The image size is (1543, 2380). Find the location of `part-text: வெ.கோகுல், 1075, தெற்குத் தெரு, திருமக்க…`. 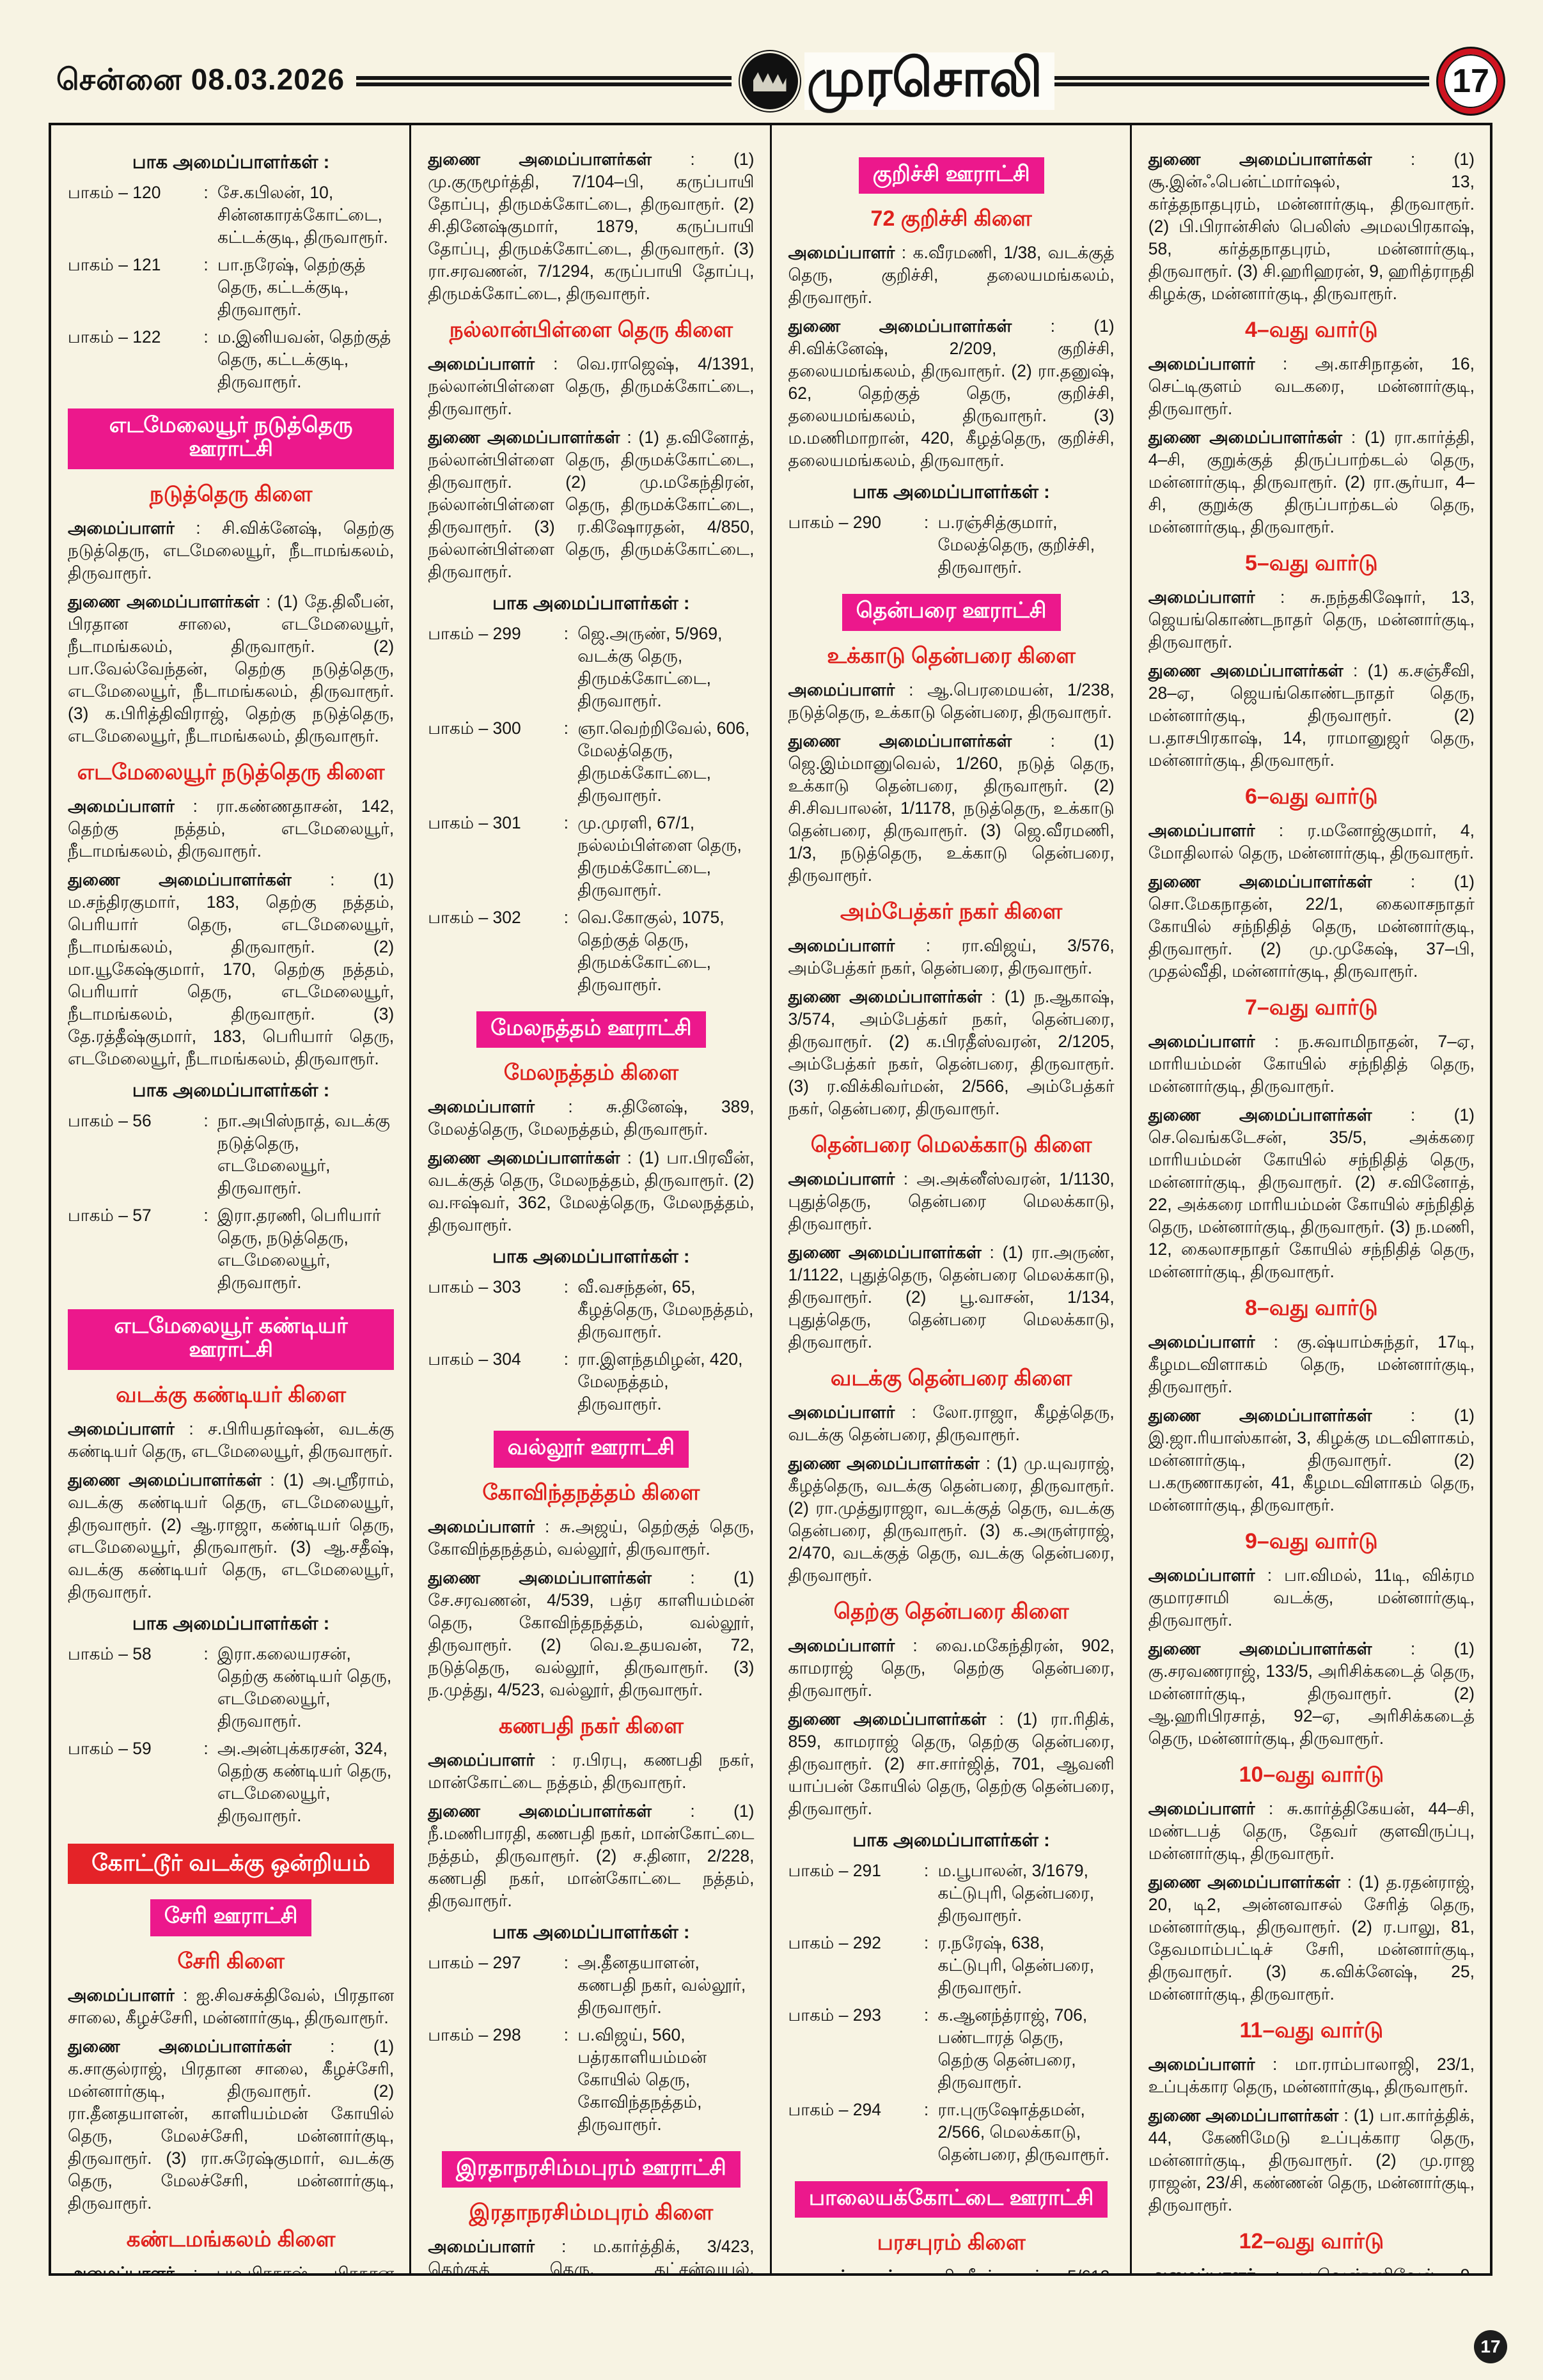

part-text: வெ.கோகுல், 1075, தெற்குத் தெரு, திருமக்க… is located at coordinates (651, 951).